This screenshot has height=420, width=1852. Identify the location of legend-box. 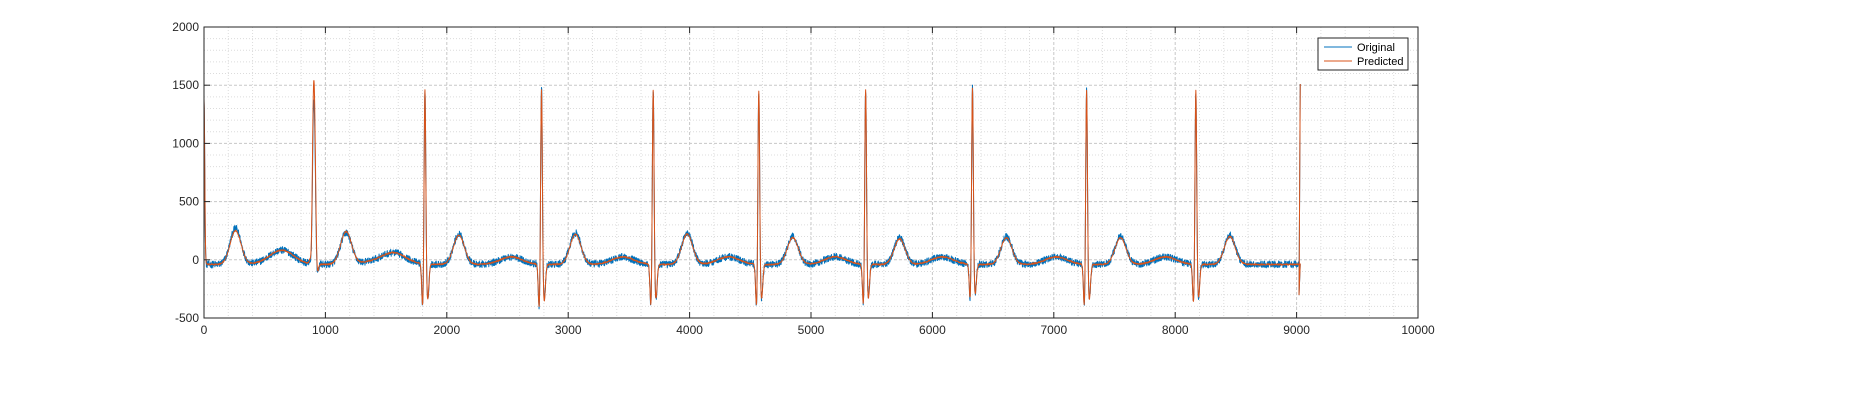
(1363, 54).